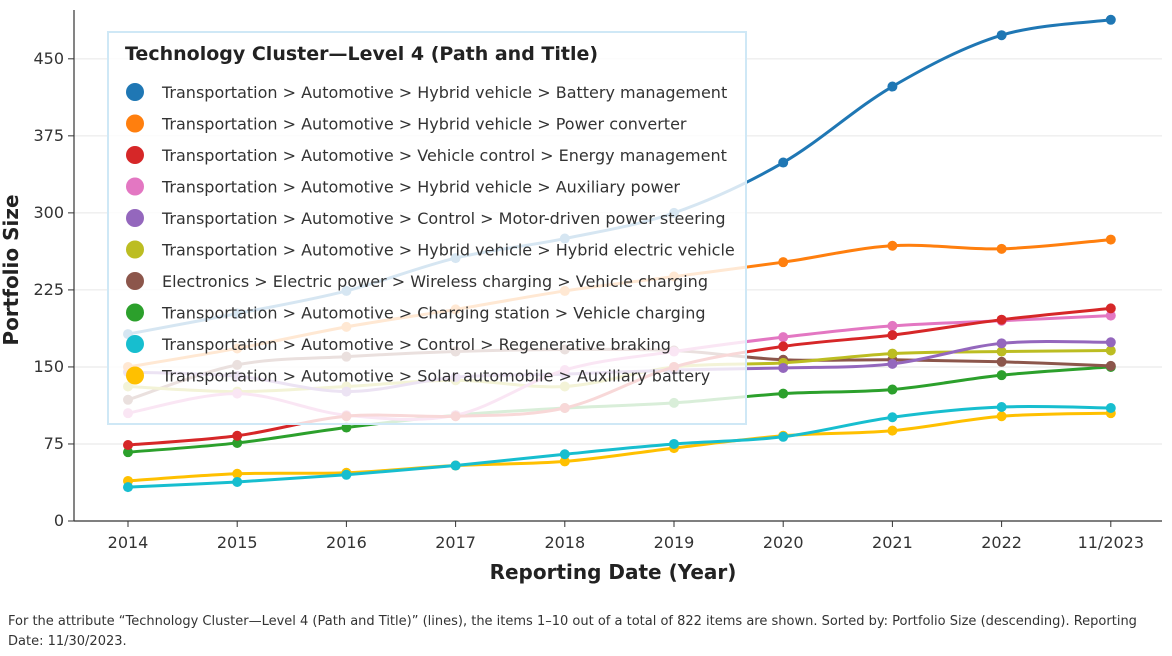  Describe the element at coordinates (11, 269) in the screenshot. I see `y-axis-title: Portfolio Size` at that location.